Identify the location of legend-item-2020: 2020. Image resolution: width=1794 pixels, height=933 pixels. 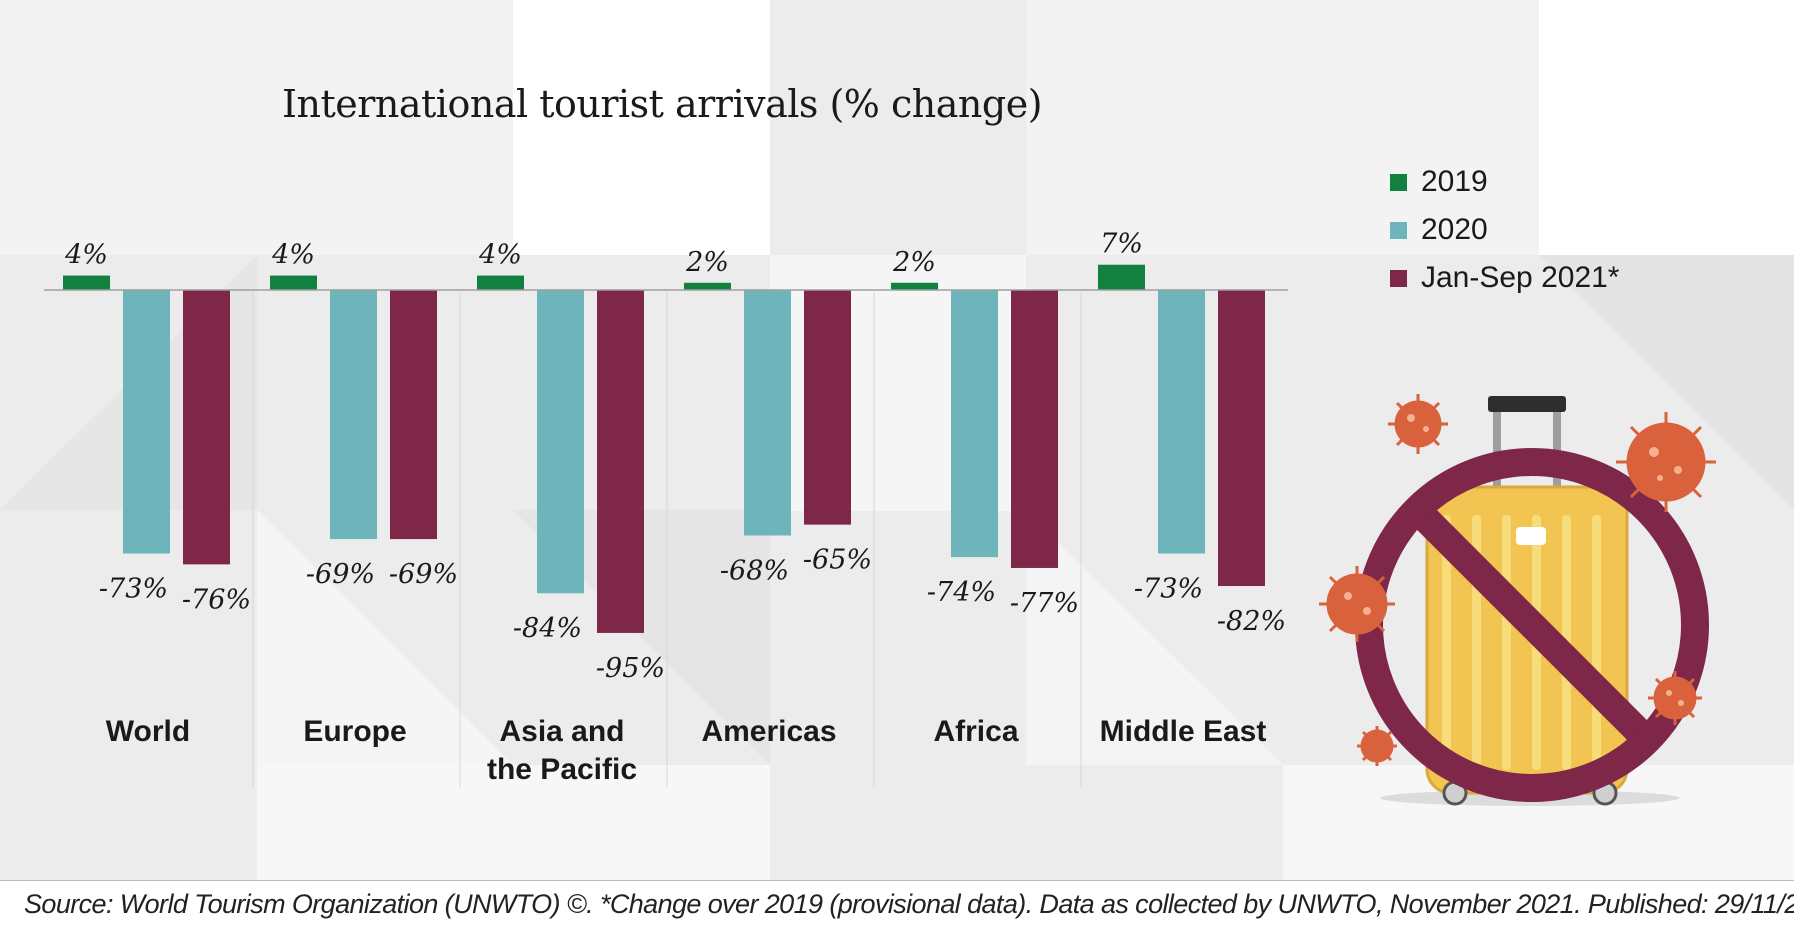
(1505, 230).